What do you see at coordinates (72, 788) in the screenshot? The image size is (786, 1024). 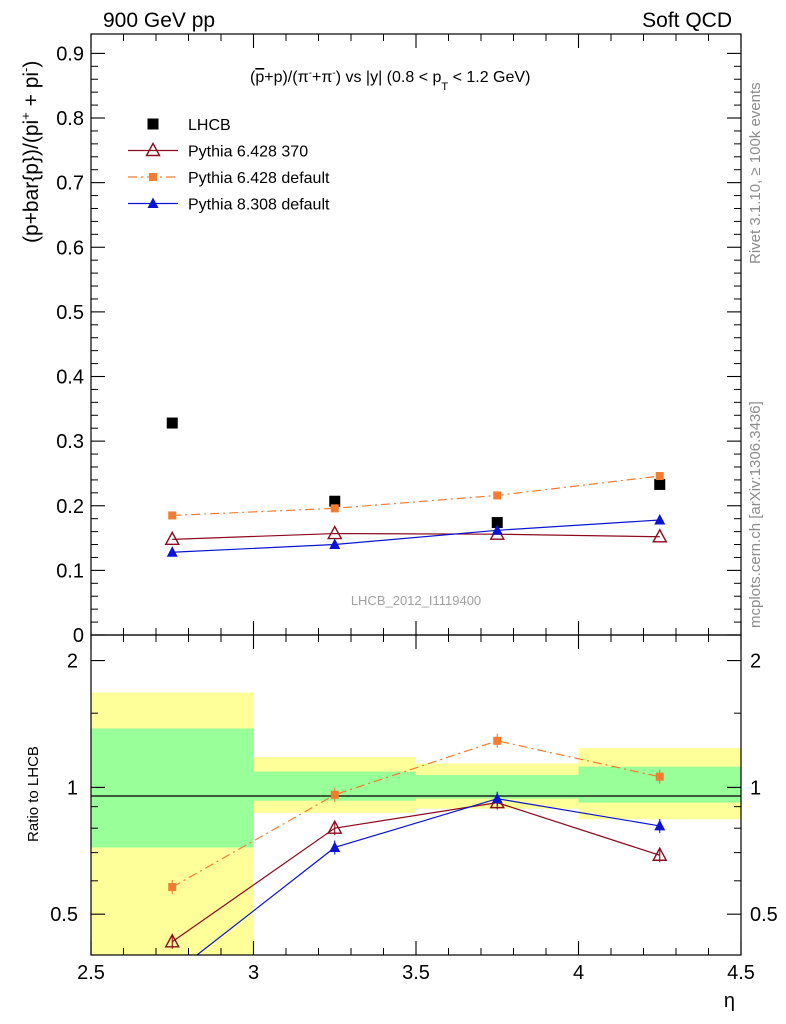 I see `ratio-y-tick-label: 1` at bounding box center [72, 788].